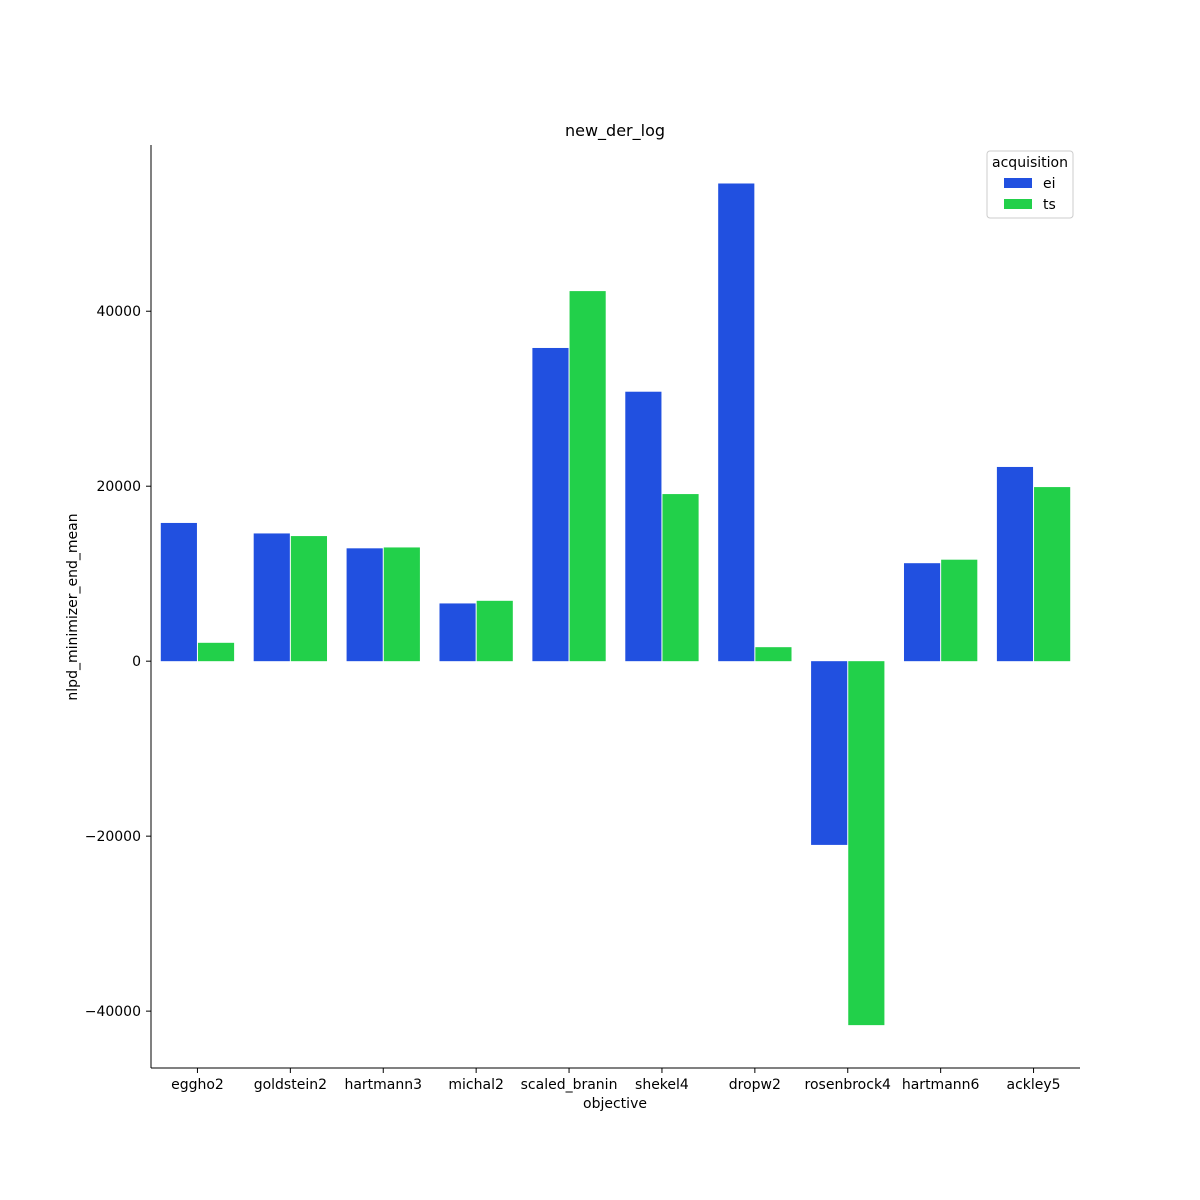  I want to click on bar-ts-goldstein2, so click(309, 599).